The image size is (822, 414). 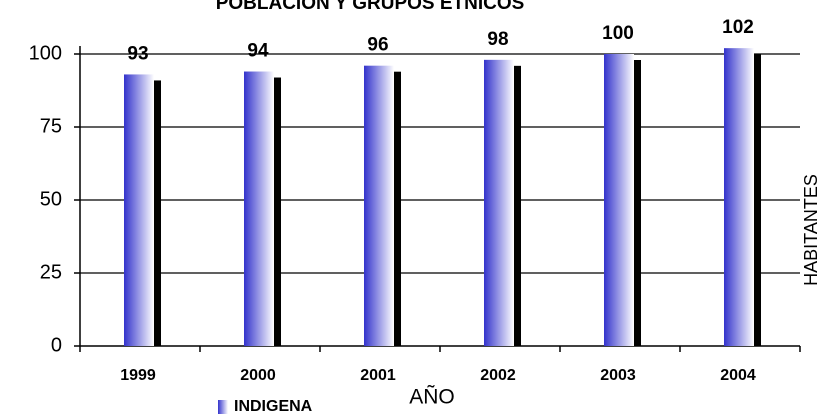 What do you see at coordinates (138, 375) in the screenshot?
I see `x-tick-label: 1999` at bounding box center [138, 375].